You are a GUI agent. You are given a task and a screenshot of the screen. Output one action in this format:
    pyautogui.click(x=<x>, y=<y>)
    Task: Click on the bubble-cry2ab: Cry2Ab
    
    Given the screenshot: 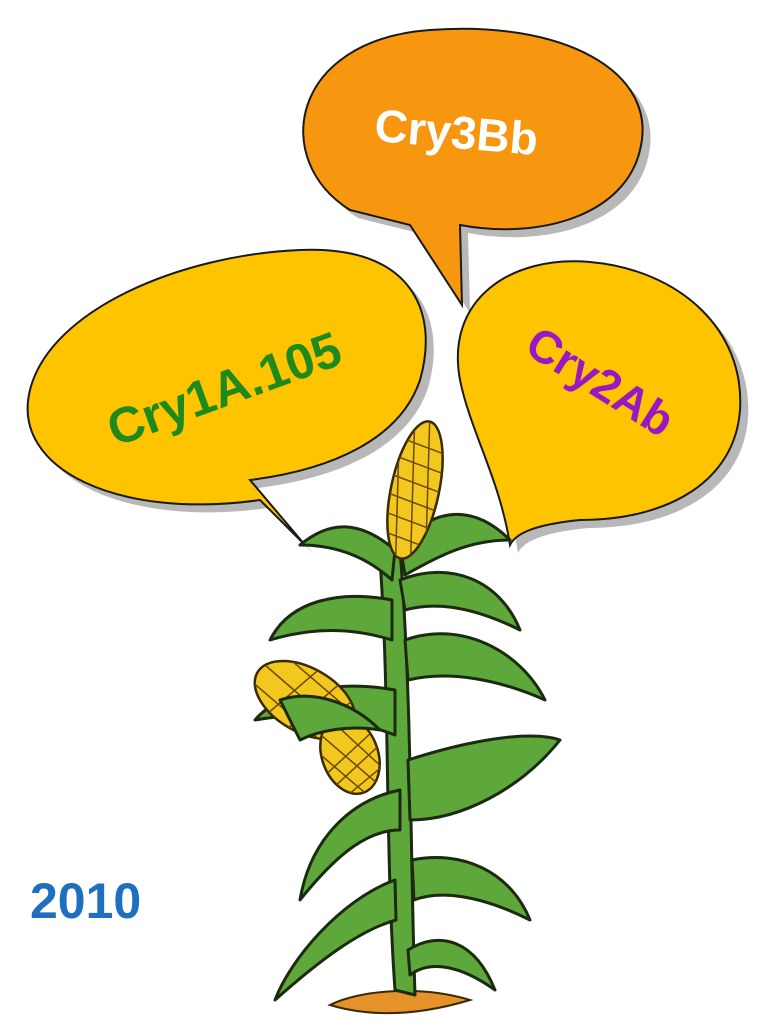 What is the action you would take?
    pyautogui.click(x=602, y=406)
    